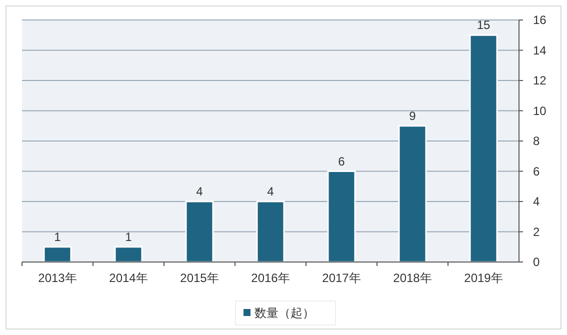 The image size is (567, 335). Describe the element at coordinates (540, 20) in the screenshot. I see `y-tick-label: 16` at that location.